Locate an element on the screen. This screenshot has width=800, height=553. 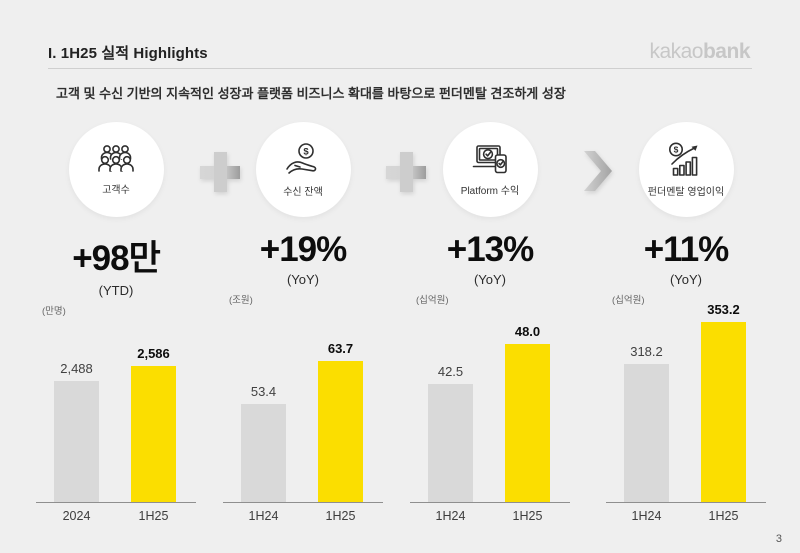
metric-badge: $ 수신 잔액 is located at coordinates (303, 169).